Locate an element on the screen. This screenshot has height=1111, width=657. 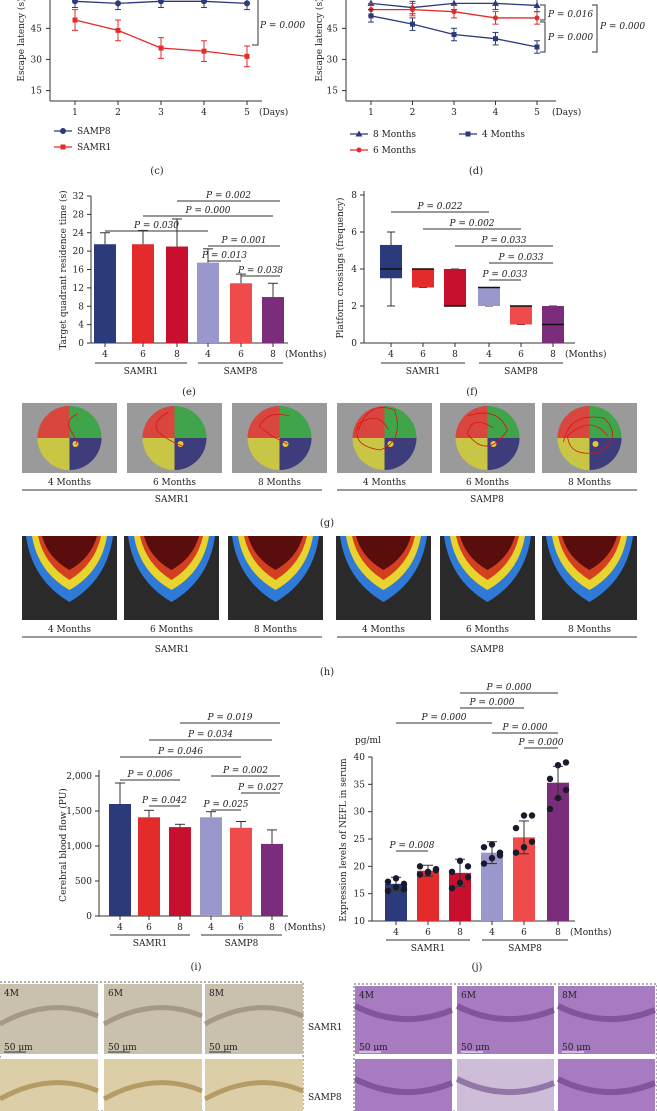
p-value: P = 0.022 is located at coordinates (439, 207).